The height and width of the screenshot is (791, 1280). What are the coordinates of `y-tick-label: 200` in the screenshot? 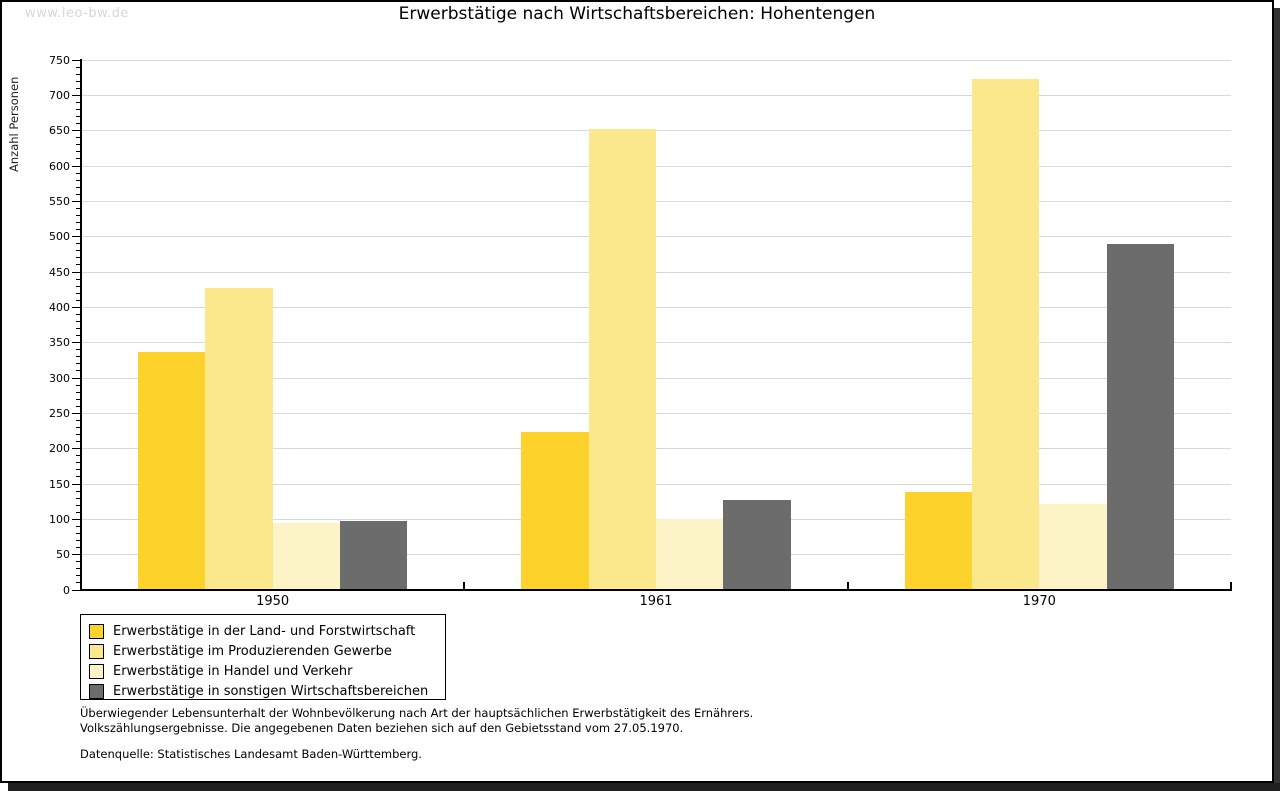 It's located at (59, 449).